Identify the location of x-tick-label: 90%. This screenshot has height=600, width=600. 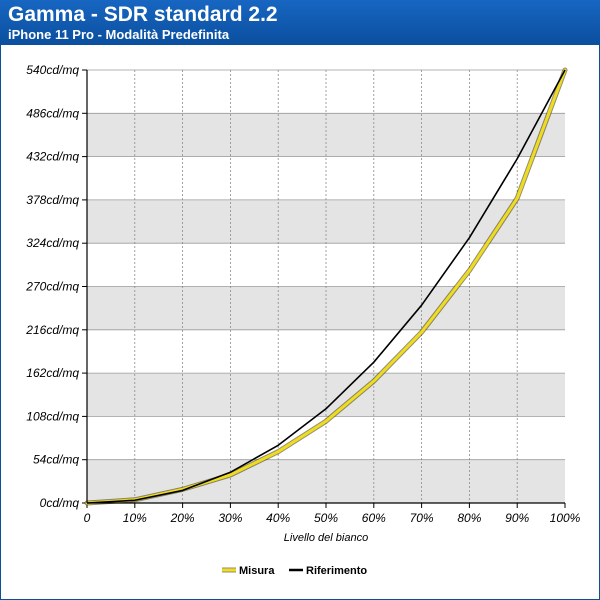
(517, 518).